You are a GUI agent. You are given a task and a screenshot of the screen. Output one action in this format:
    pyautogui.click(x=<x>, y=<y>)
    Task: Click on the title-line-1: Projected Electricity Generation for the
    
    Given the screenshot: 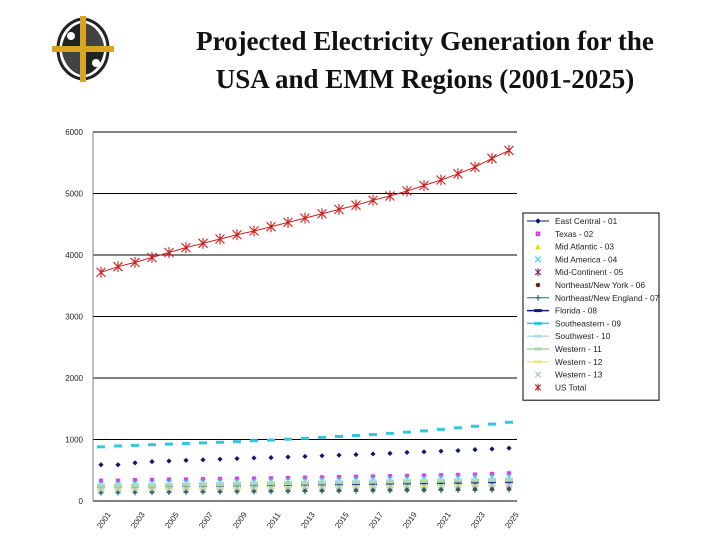 What is the action you would take?
    pyautogui.click(x=425, y=41)
    